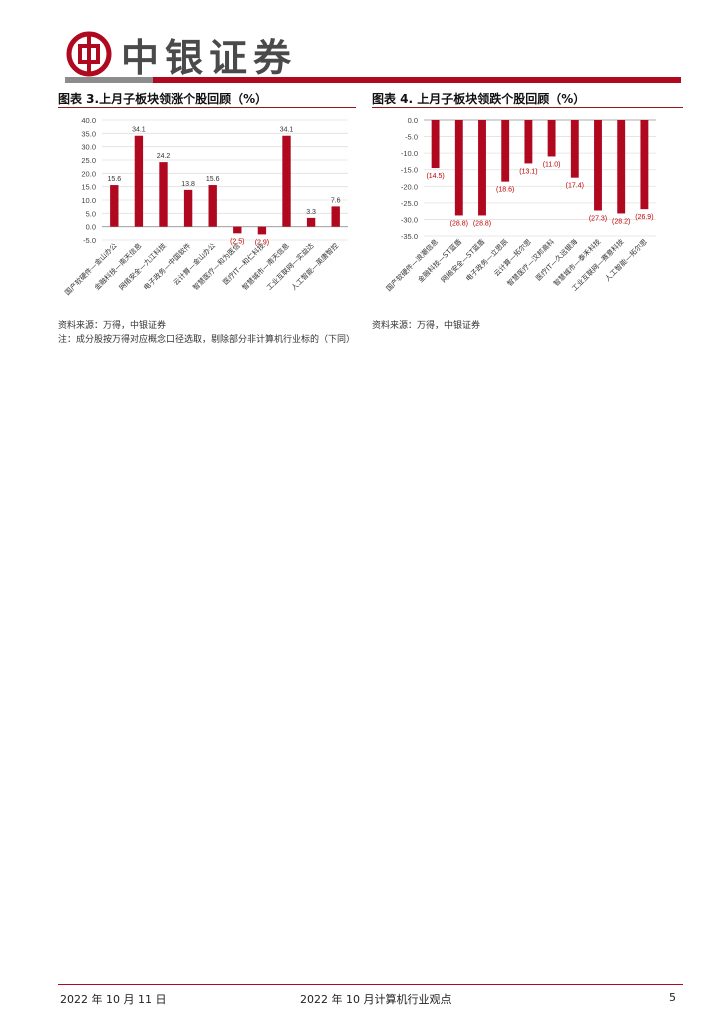  Describe the element at coordinates (290, 266) in the screenshot. I see `chart1-category-label: 工业互联网—实益达` at that location.